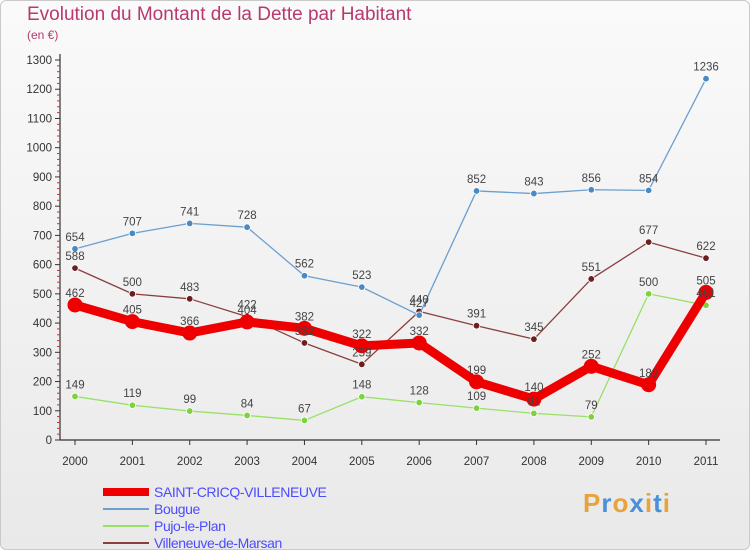 This screenshot has width=750, height=551. I want to click on x-tick-label: 2007, so click(477, 462).